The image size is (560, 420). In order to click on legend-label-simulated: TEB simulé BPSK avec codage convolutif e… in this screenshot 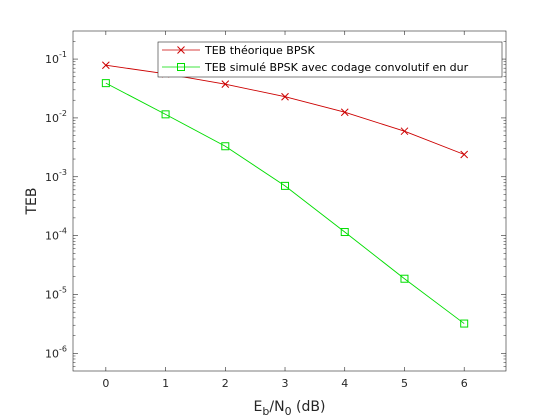, I will do `click(336, 67)`.